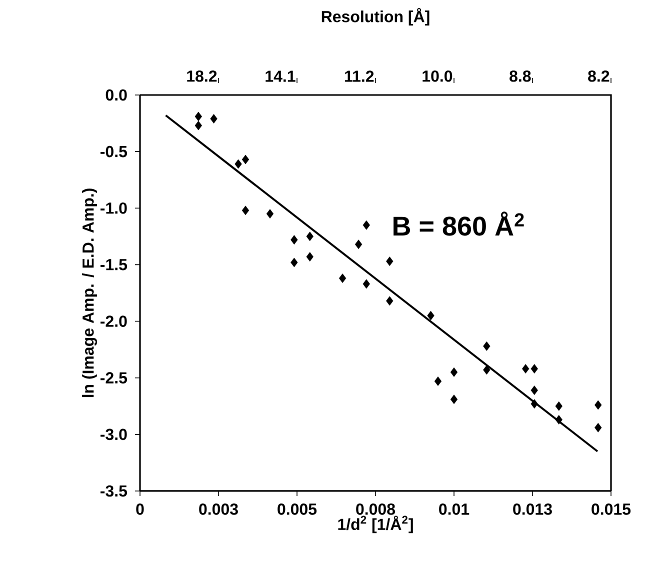  What do you see at coordinates (140, 509) in the screenshot?
I see `x-tick-label: 0` at bounding box center [140, 509].